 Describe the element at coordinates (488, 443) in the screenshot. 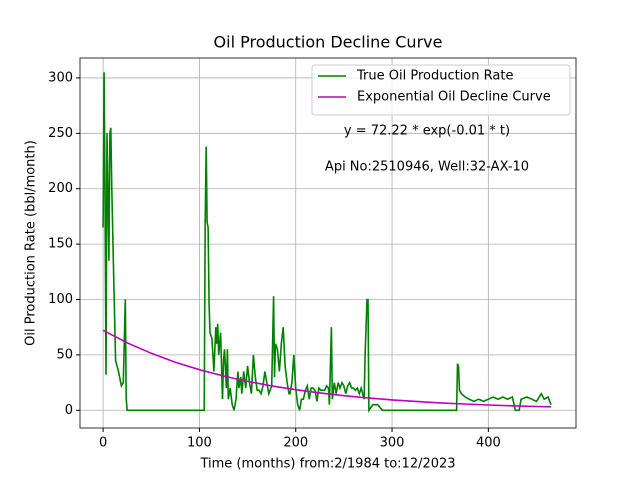

I see `x-tick-label: 400` at that location.